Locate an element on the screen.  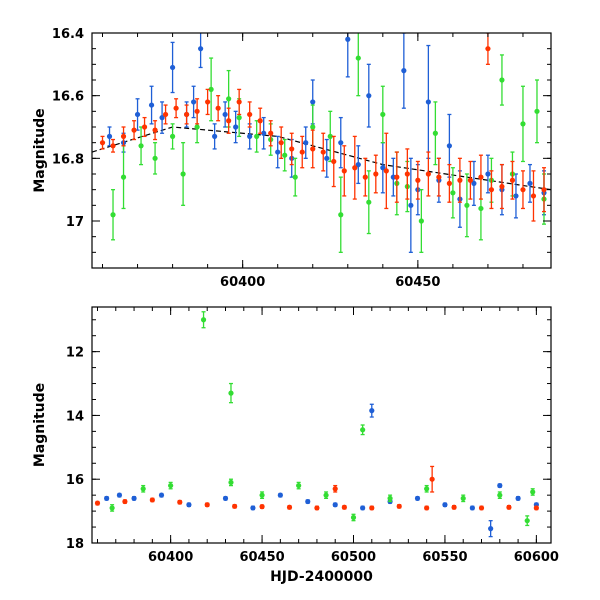
y-tick-label: 16 is located at coordinates (75, 480).